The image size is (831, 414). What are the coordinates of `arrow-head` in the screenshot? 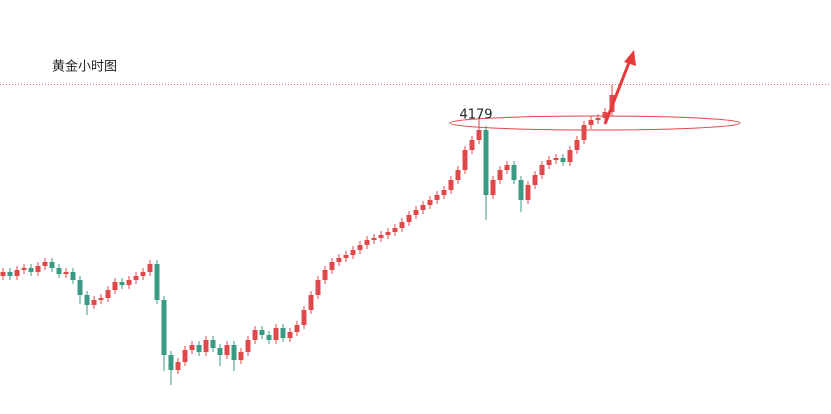 It's located at (630, 58).